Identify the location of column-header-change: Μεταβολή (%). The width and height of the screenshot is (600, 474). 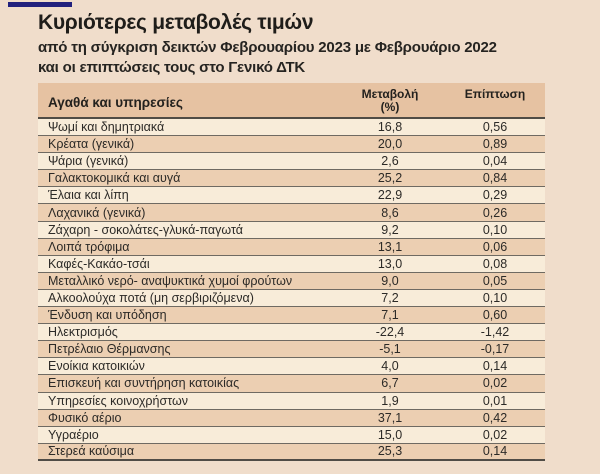
(390, 100).